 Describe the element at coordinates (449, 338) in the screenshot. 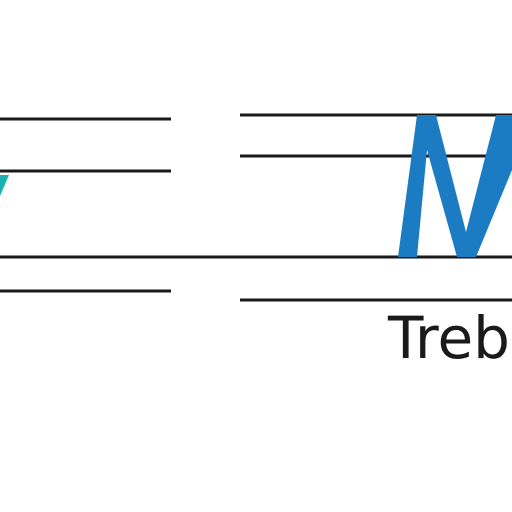

I see `font-name-caption: Trebu` at that location.